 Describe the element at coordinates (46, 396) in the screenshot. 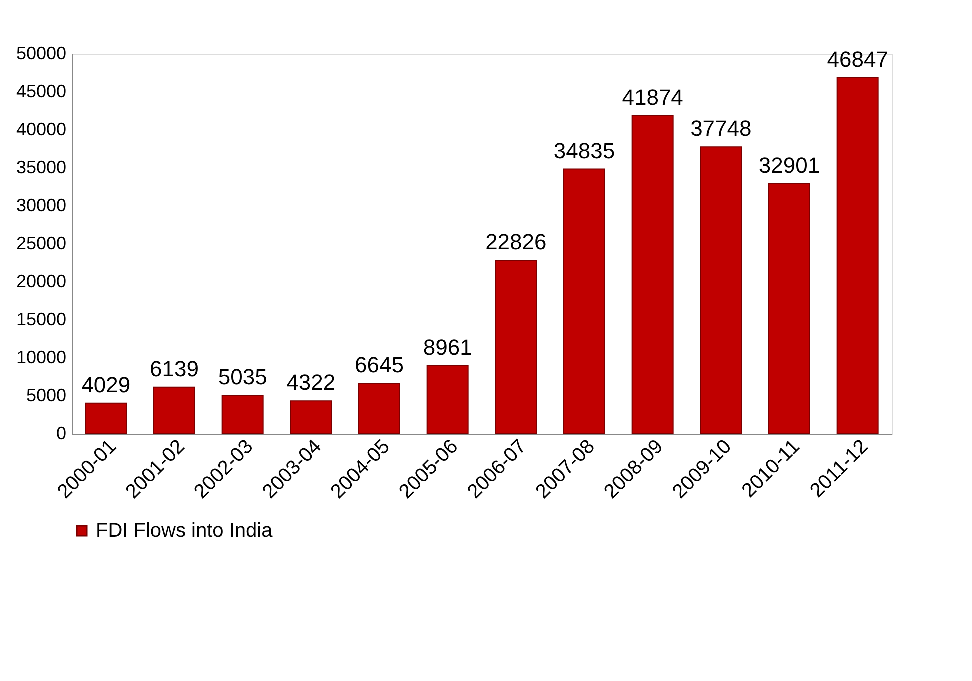

I see `y-tick-label: 5000` at that location.